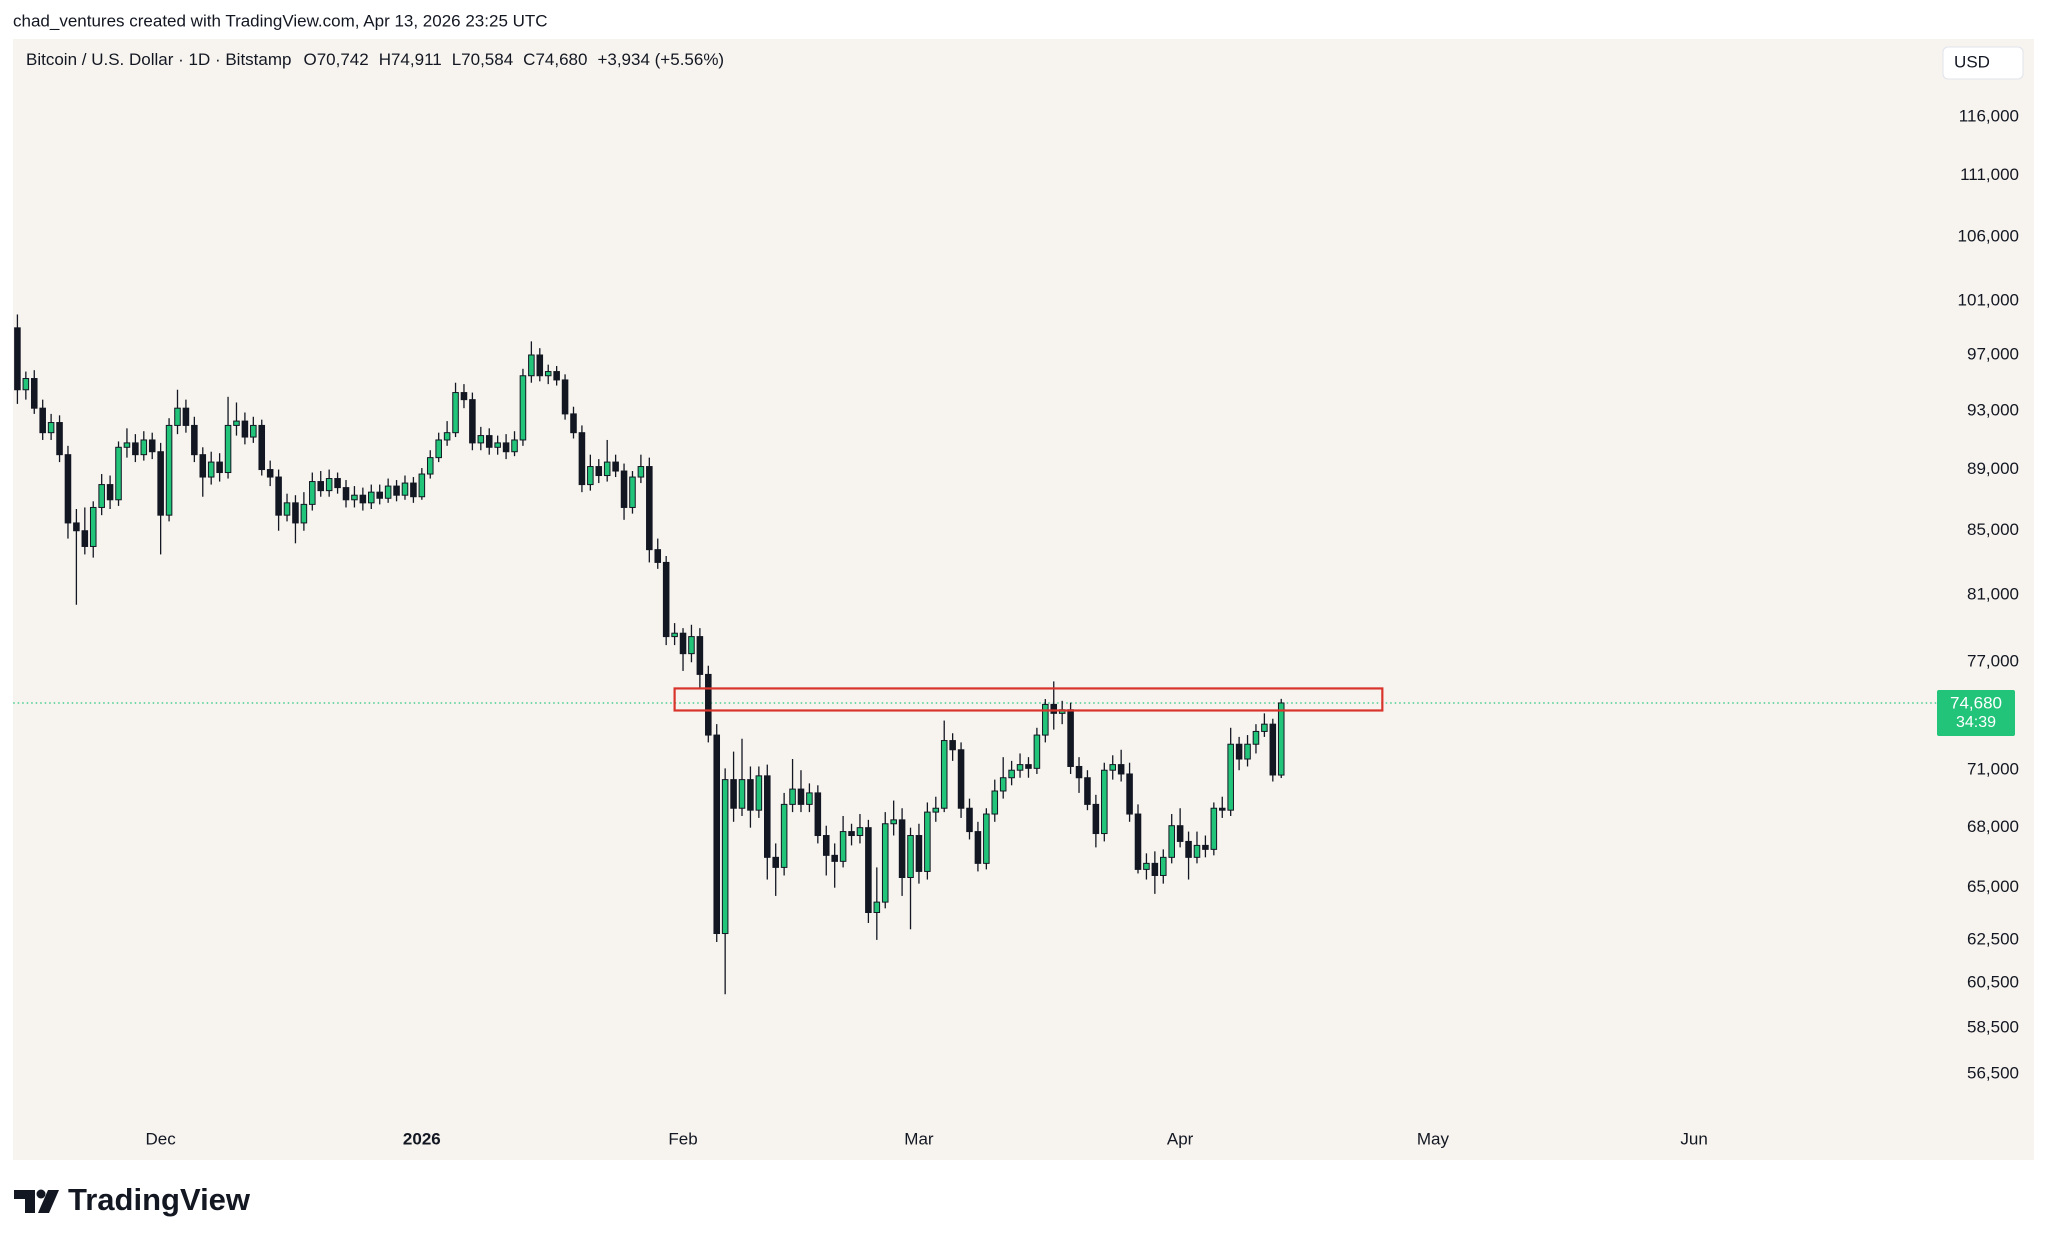  I want to click on y-tick-label: 85,000, so click(1993, 529).